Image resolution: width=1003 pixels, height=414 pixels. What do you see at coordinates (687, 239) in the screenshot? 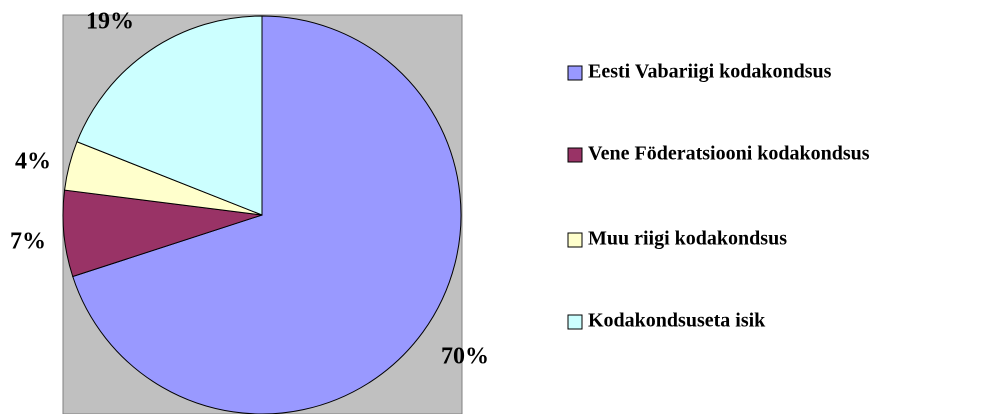
I see `legend-label: Muu riigi kodakondsus` at bounding box center [687, 239].